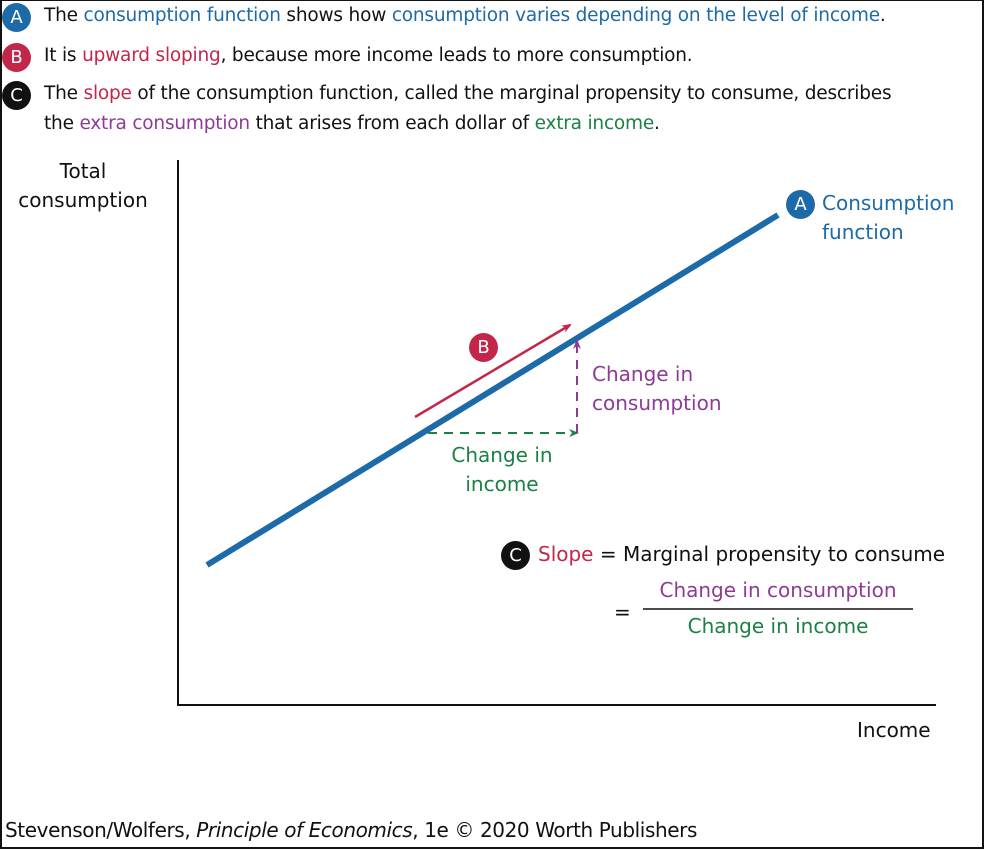 The image size is (984, 850). I want to click on change-in-income-label: Change in income, so click(502, 470).